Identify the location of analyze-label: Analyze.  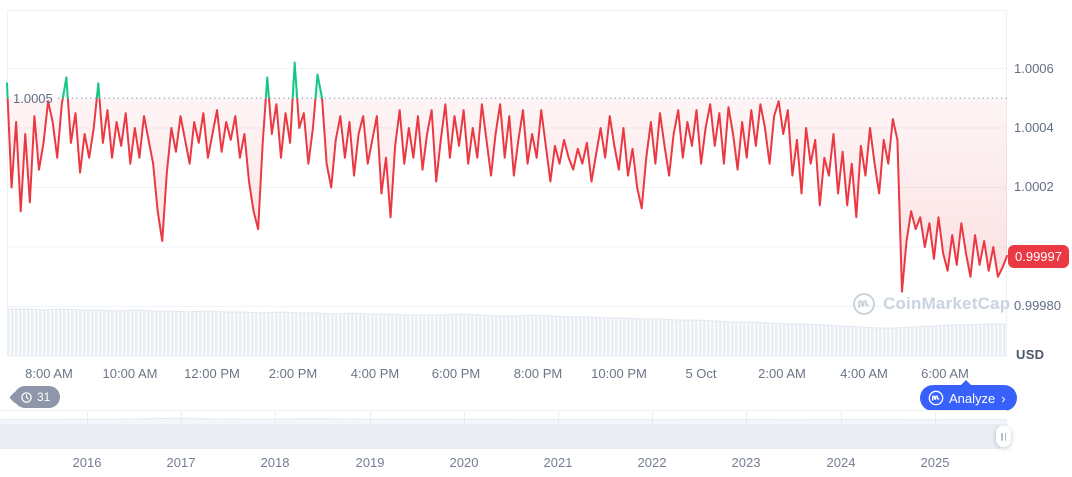
(972, 398).